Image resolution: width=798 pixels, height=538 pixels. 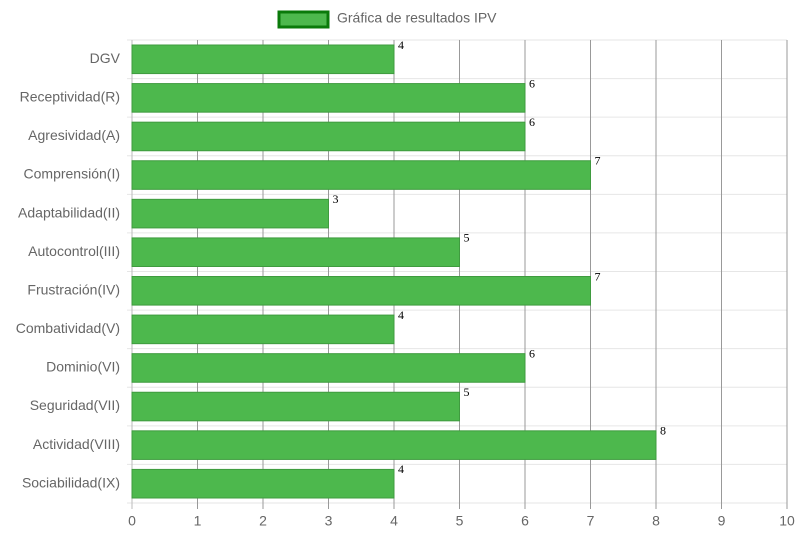 What do you see at coordinates (663, 431) in the screenshot?
I see `data-label: 8` at bounding box center [663, 431].